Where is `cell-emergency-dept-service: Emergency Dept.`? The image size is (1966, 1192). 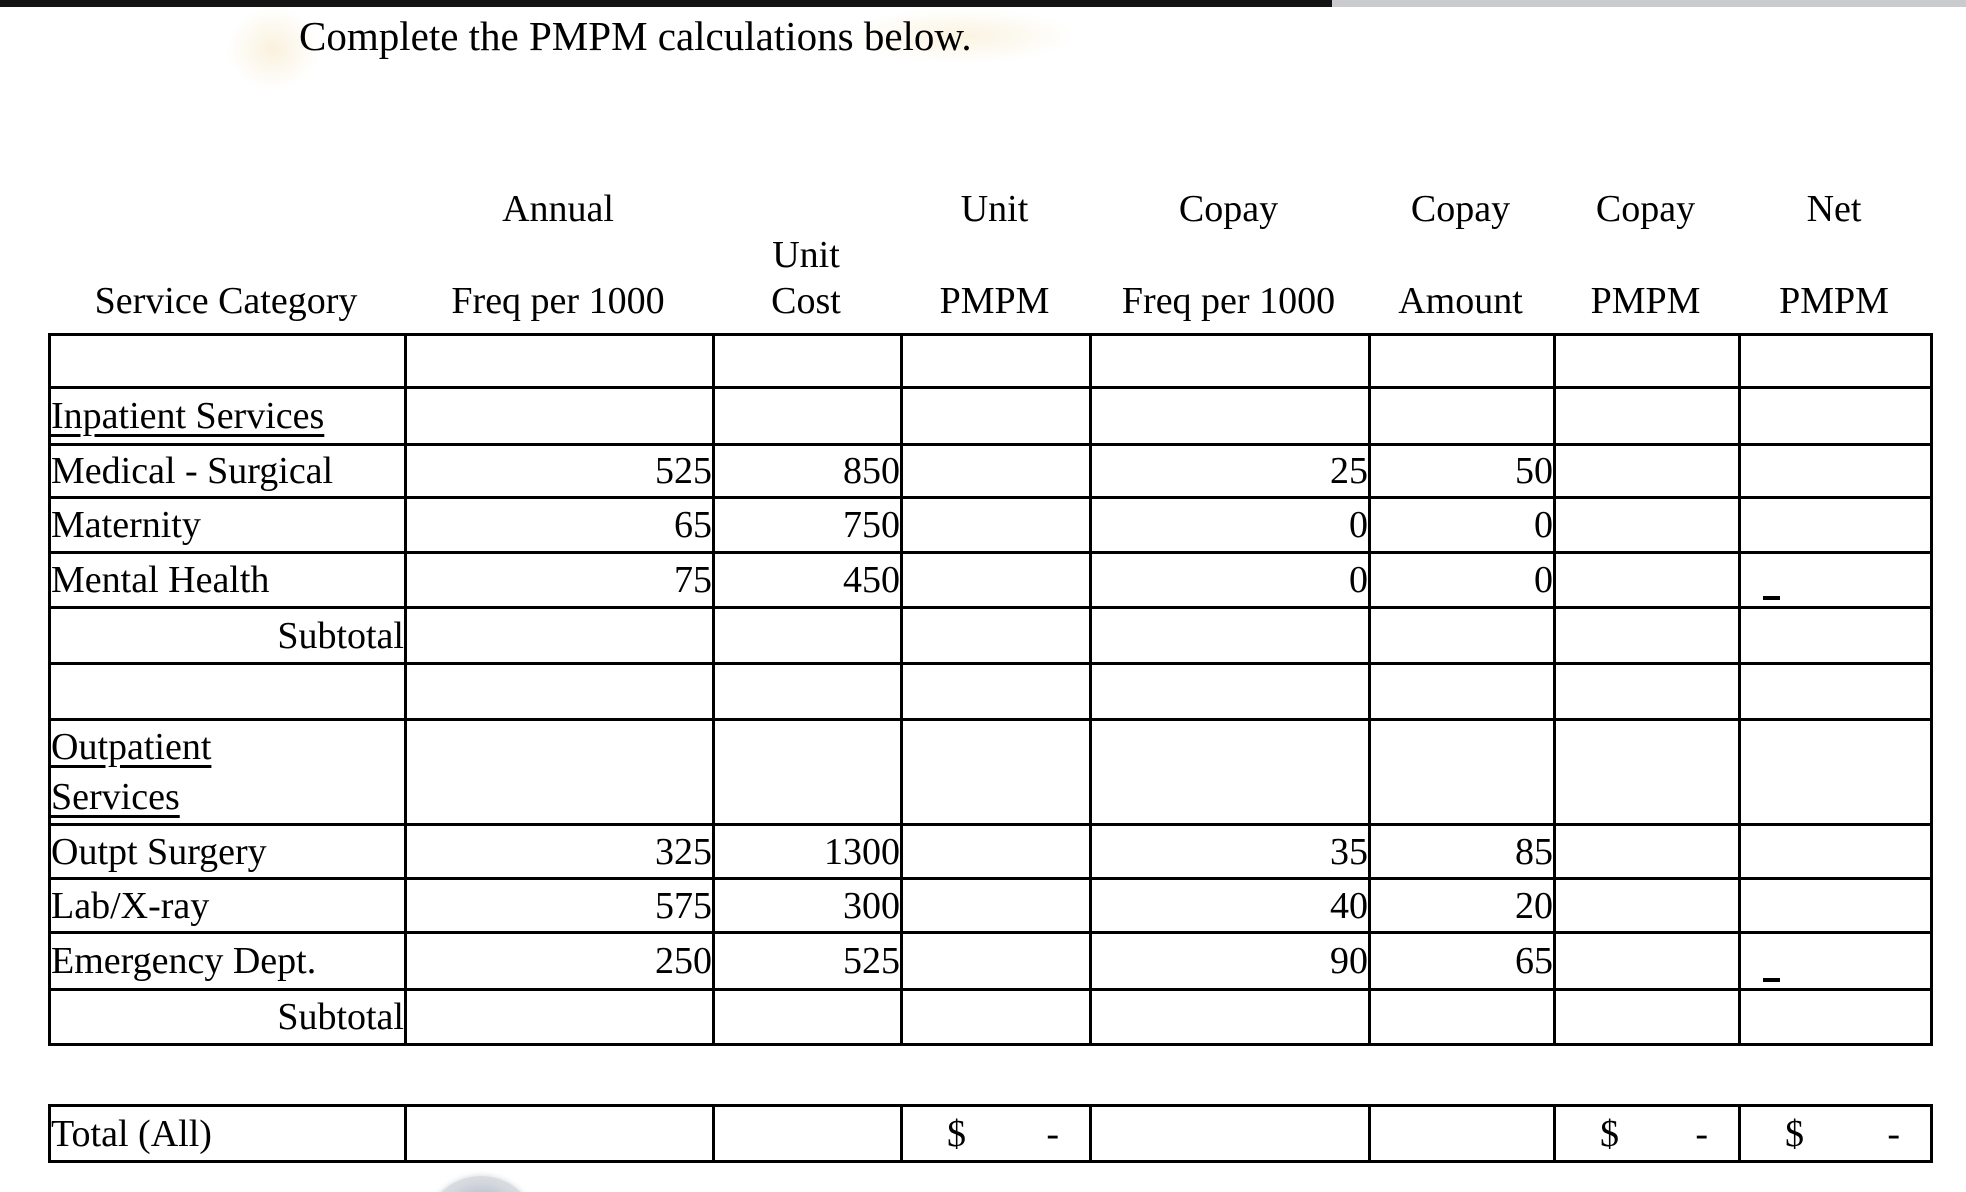 cell-emergency-dept-service: Emergency Dept. is located at coordinates (227, 961).